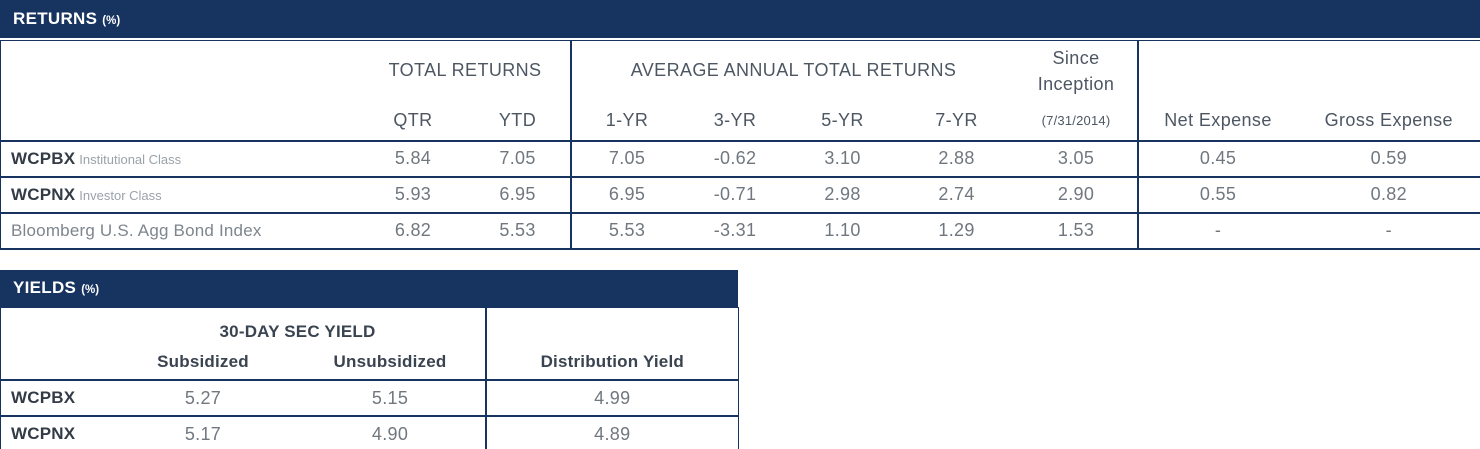  What do you see at coordinates (1076, 83) in the screenshot?
I see `since-inception-line2: Inception` at bounding box center [1076, 83].